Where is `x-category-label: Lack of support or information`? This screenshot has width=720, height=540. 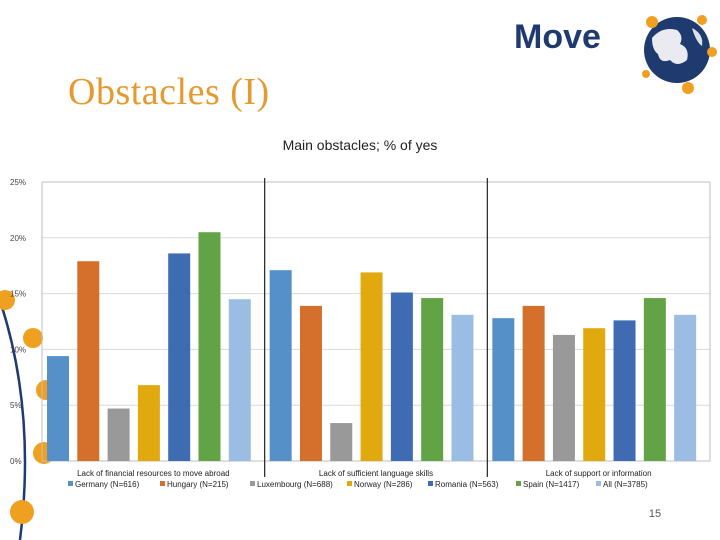 x-category-label: Lack of support or information is located at coordinates (599, 473).